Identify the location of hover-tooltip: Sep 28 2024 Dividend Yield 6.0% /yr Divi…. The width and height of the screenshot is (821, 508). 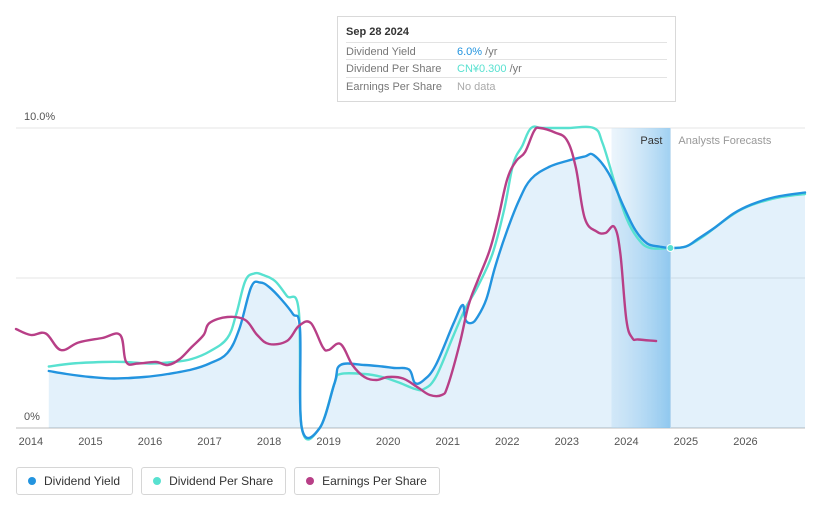
(506, 59).